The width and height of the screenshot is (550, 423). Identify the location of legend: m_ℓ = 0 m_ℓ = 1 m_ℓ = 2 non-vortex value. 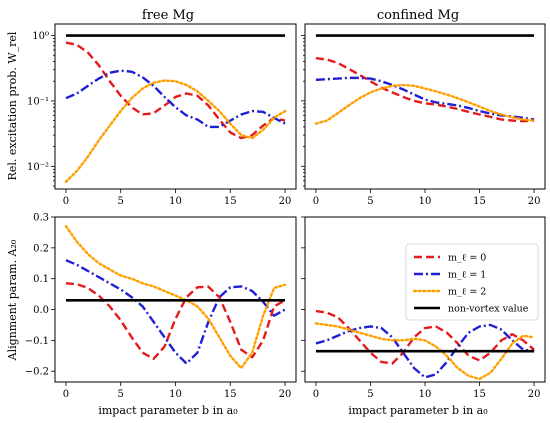
(472, 282).